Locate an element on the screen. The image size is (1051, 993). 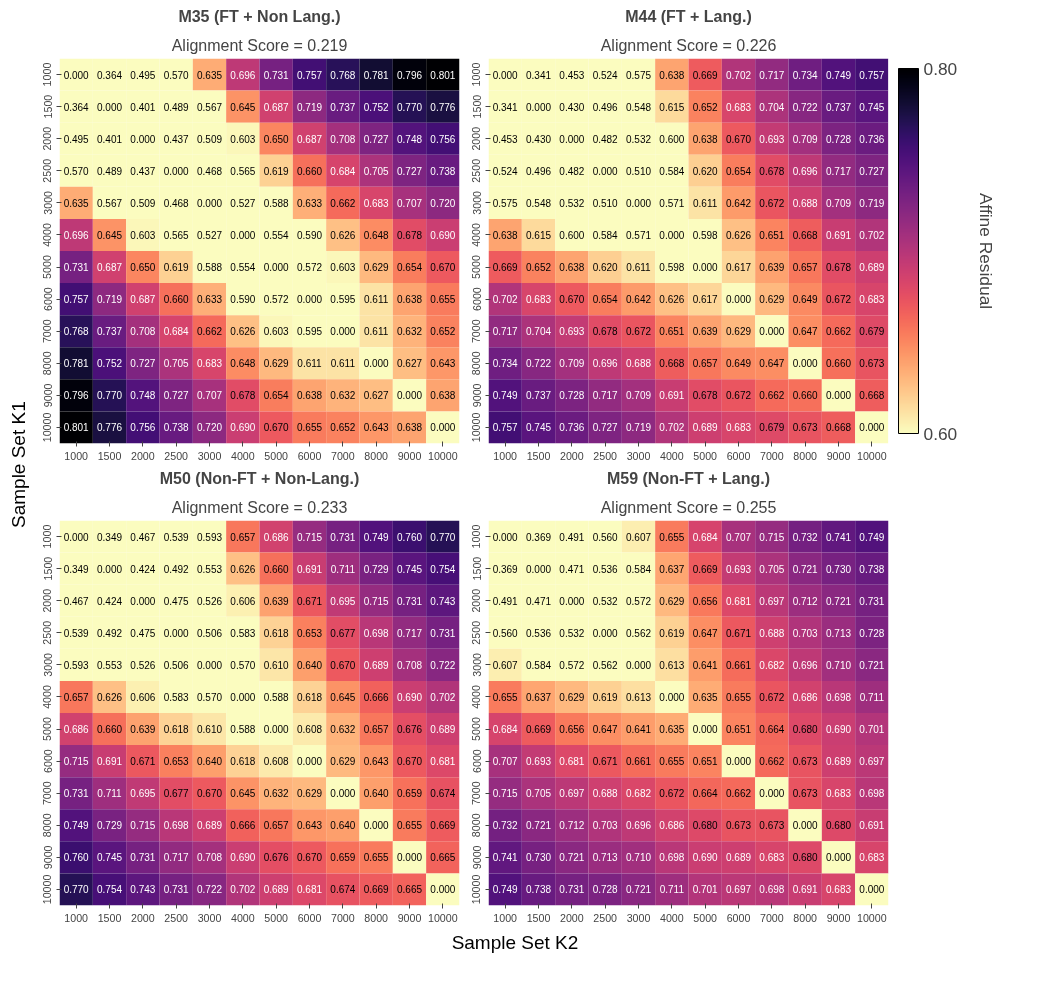
data-label: 0.608 is located at coordinates (309, 730).